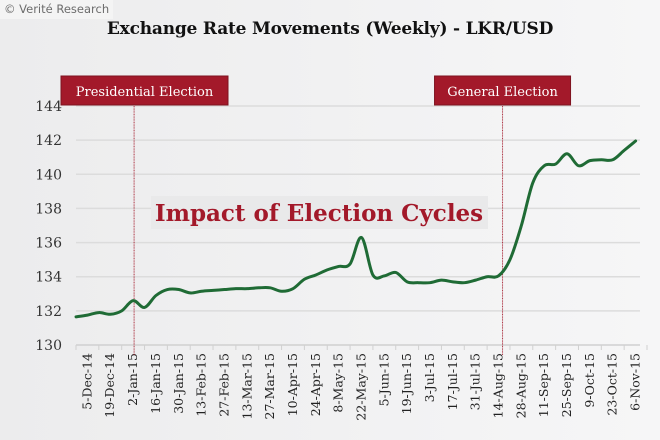  What do you see at coordinates (406, 383) in the screenshot?
I see `x-tick-label: 19-Jun-15` at bounding box center [406, 383].